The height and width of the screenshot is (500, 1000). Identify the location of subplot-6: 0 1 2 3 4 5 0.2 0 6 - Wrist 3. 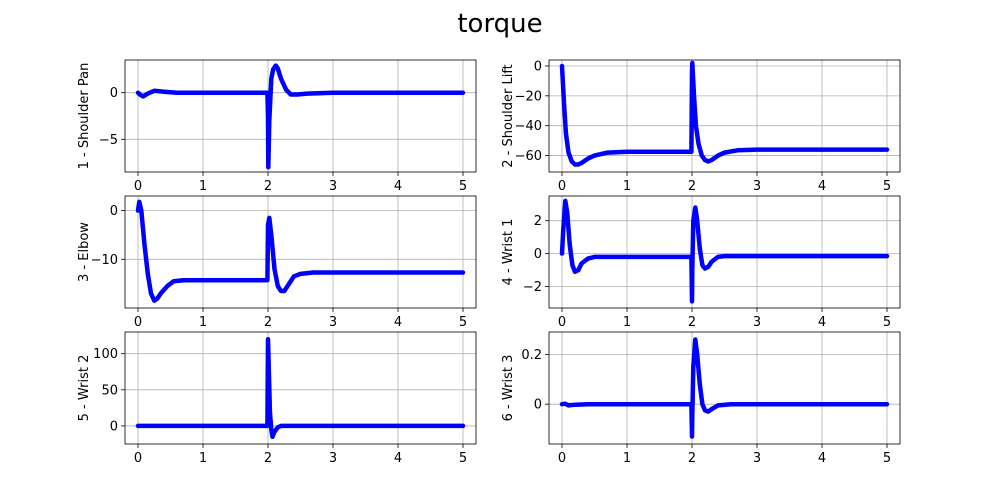
(701, 398).